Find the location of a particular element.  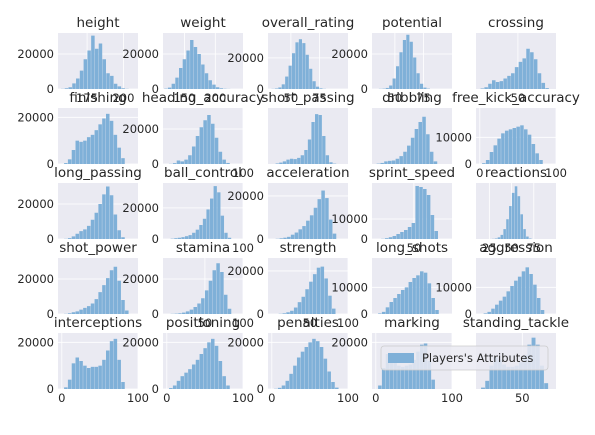

x-tick-label: 100 is located at coordinates (243, 248).